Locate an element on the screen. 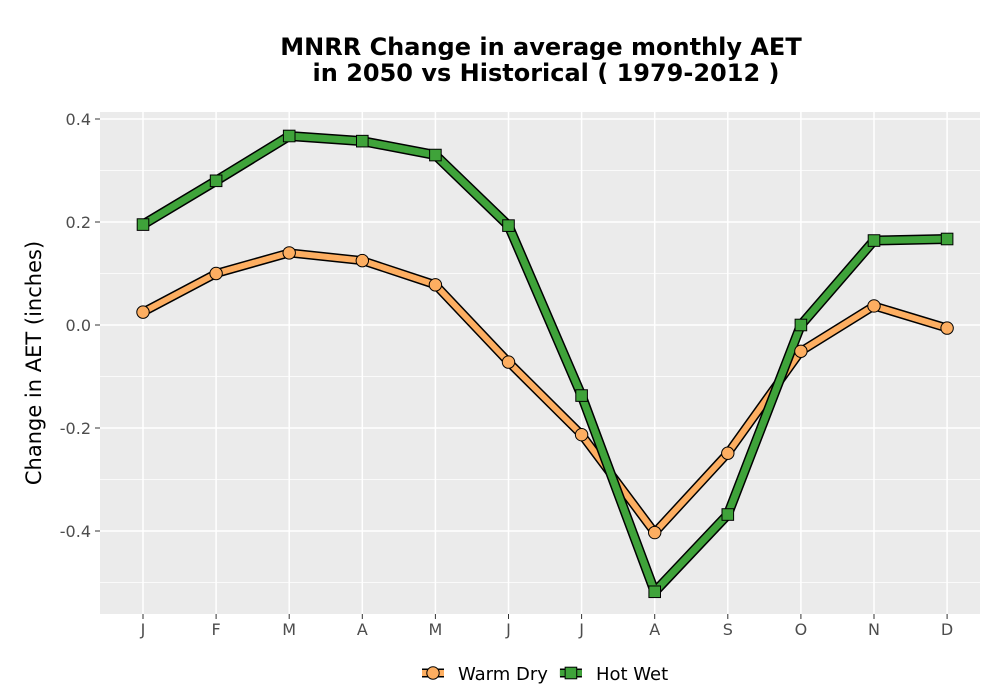 This screenshot has height=700, width=1000. x-tick-label: S is located at coordinates (728, 629).